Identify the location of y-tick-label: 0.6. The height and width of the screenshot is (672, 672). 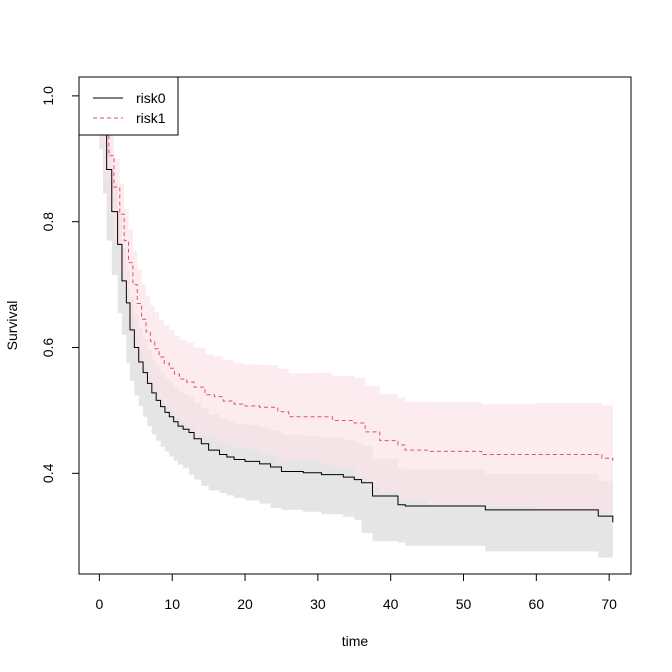
(48, 348).